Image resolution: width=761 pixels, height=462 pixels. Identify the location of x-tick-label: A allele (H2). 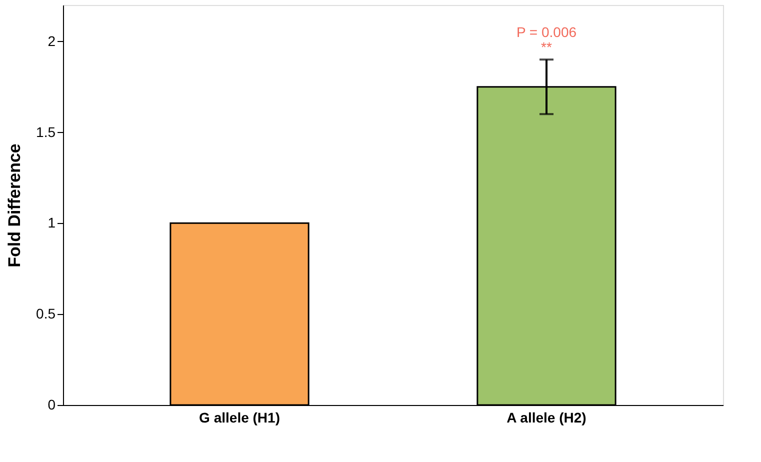
(546, 418).